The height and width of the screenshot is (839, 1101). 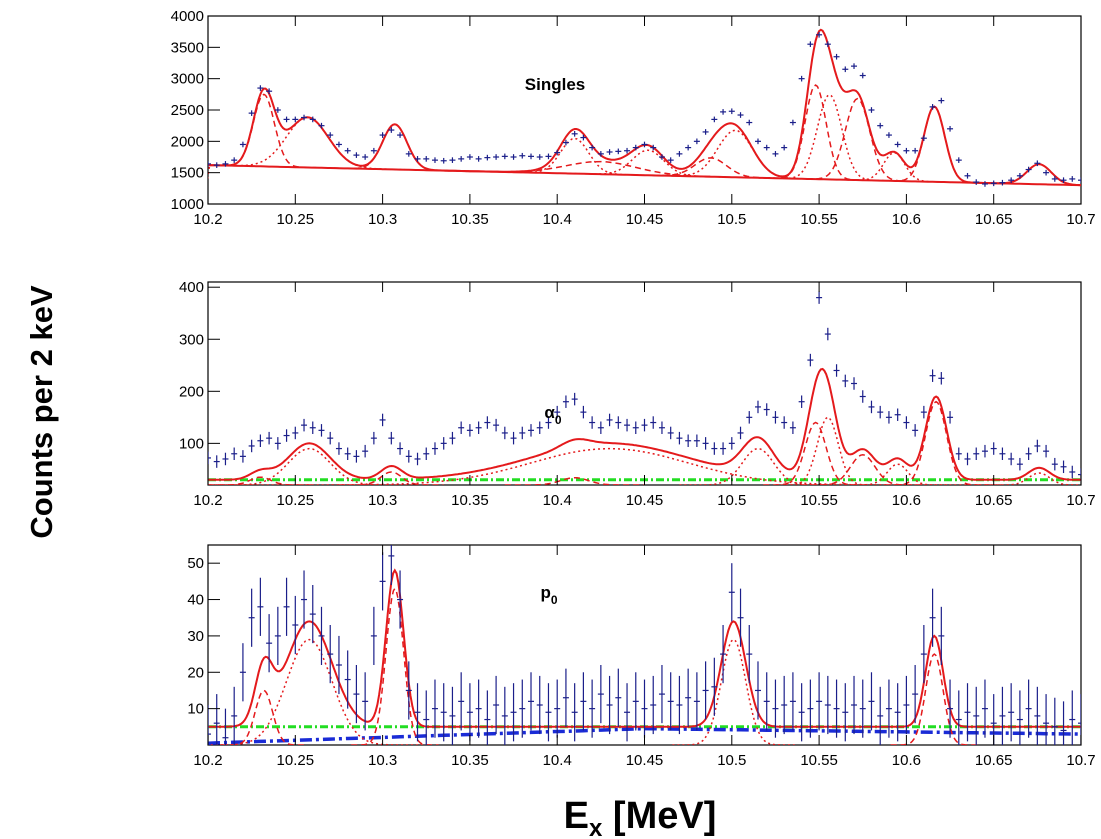 What do you see at coordinates (187, 16) in the screenshot?
I see `y-tick-label: 4000` at bounding box center [187, 16].